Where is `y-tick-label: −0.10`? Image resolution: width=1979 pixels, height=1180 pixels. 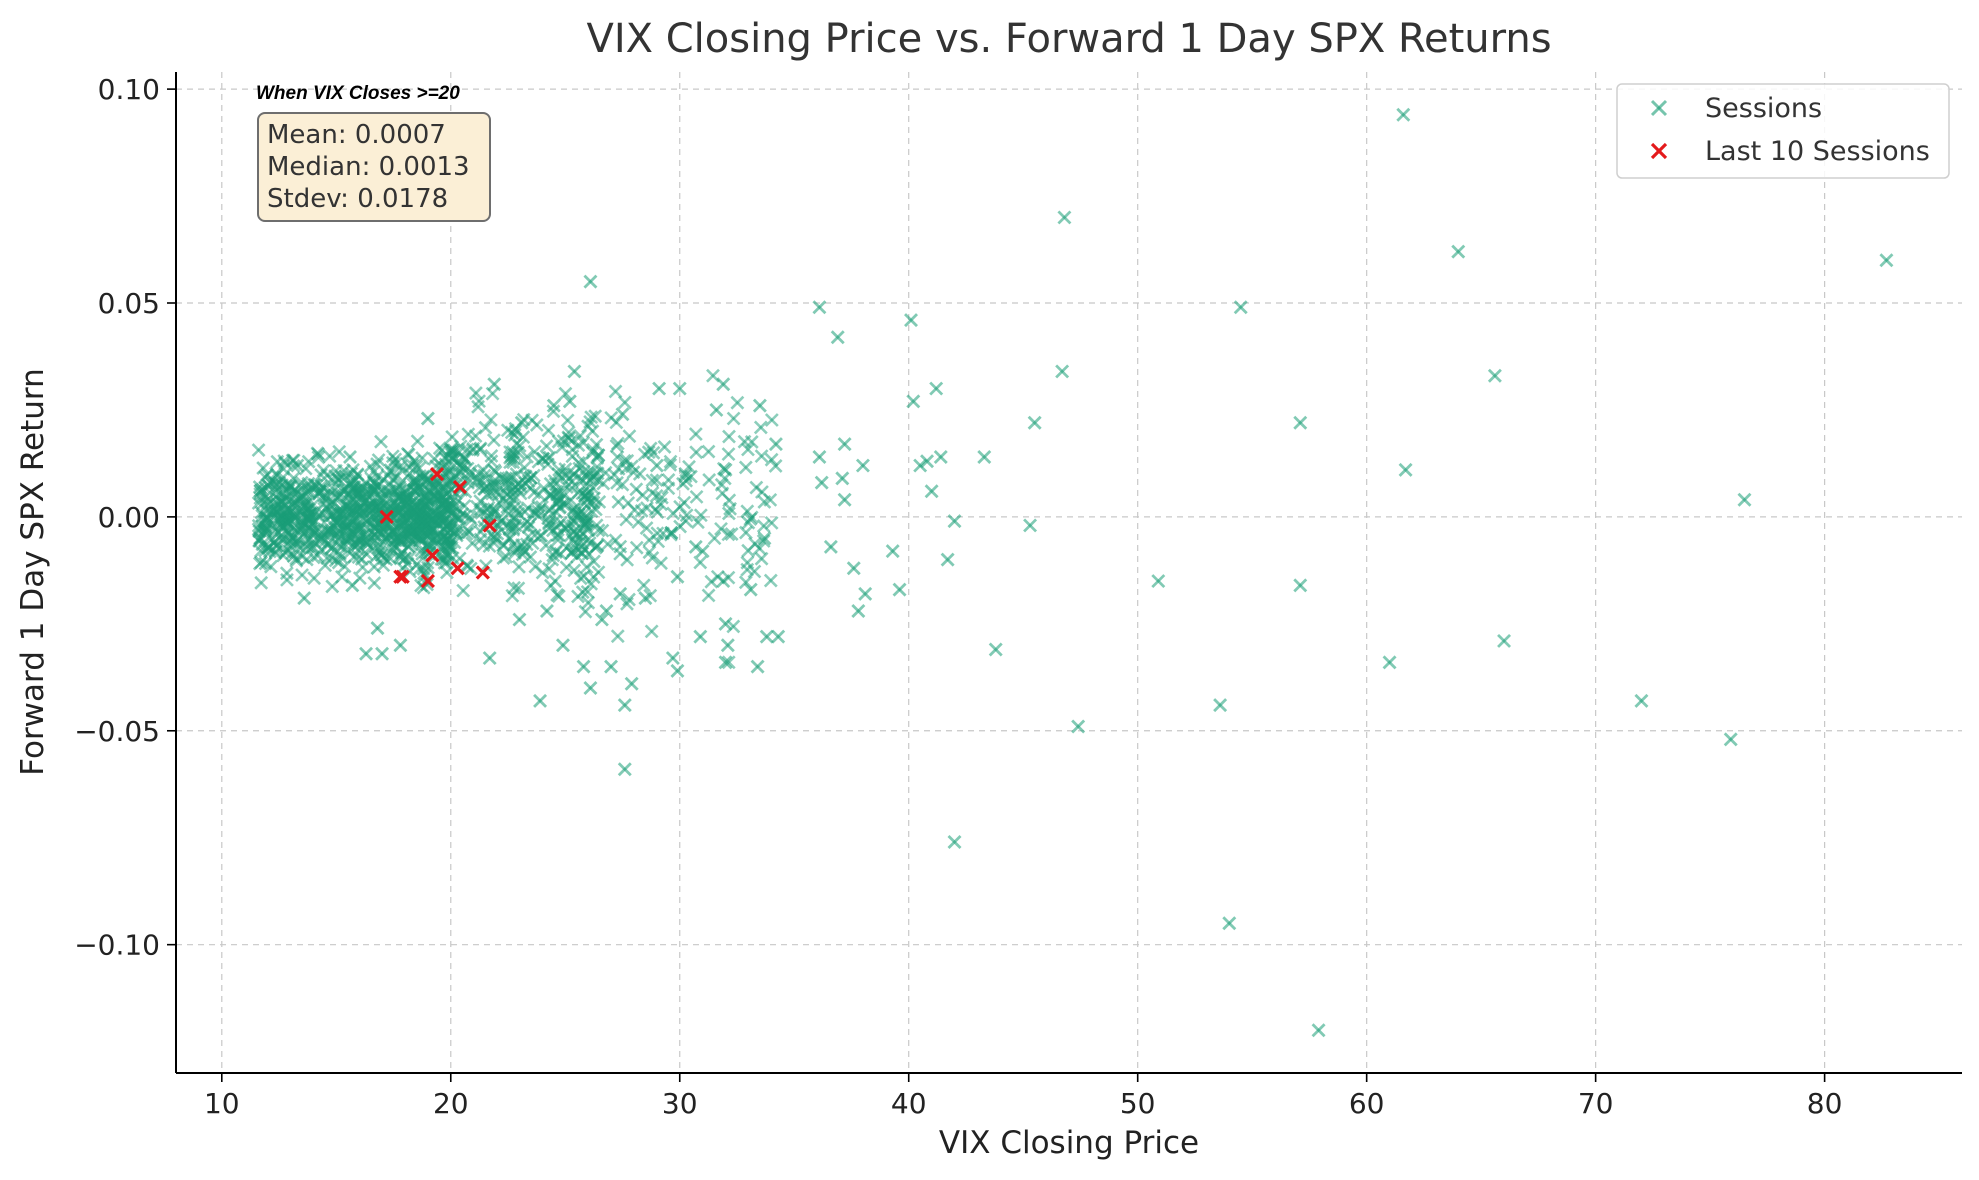
y-tick-label: −0.10 is located at coordinates (117, 945).